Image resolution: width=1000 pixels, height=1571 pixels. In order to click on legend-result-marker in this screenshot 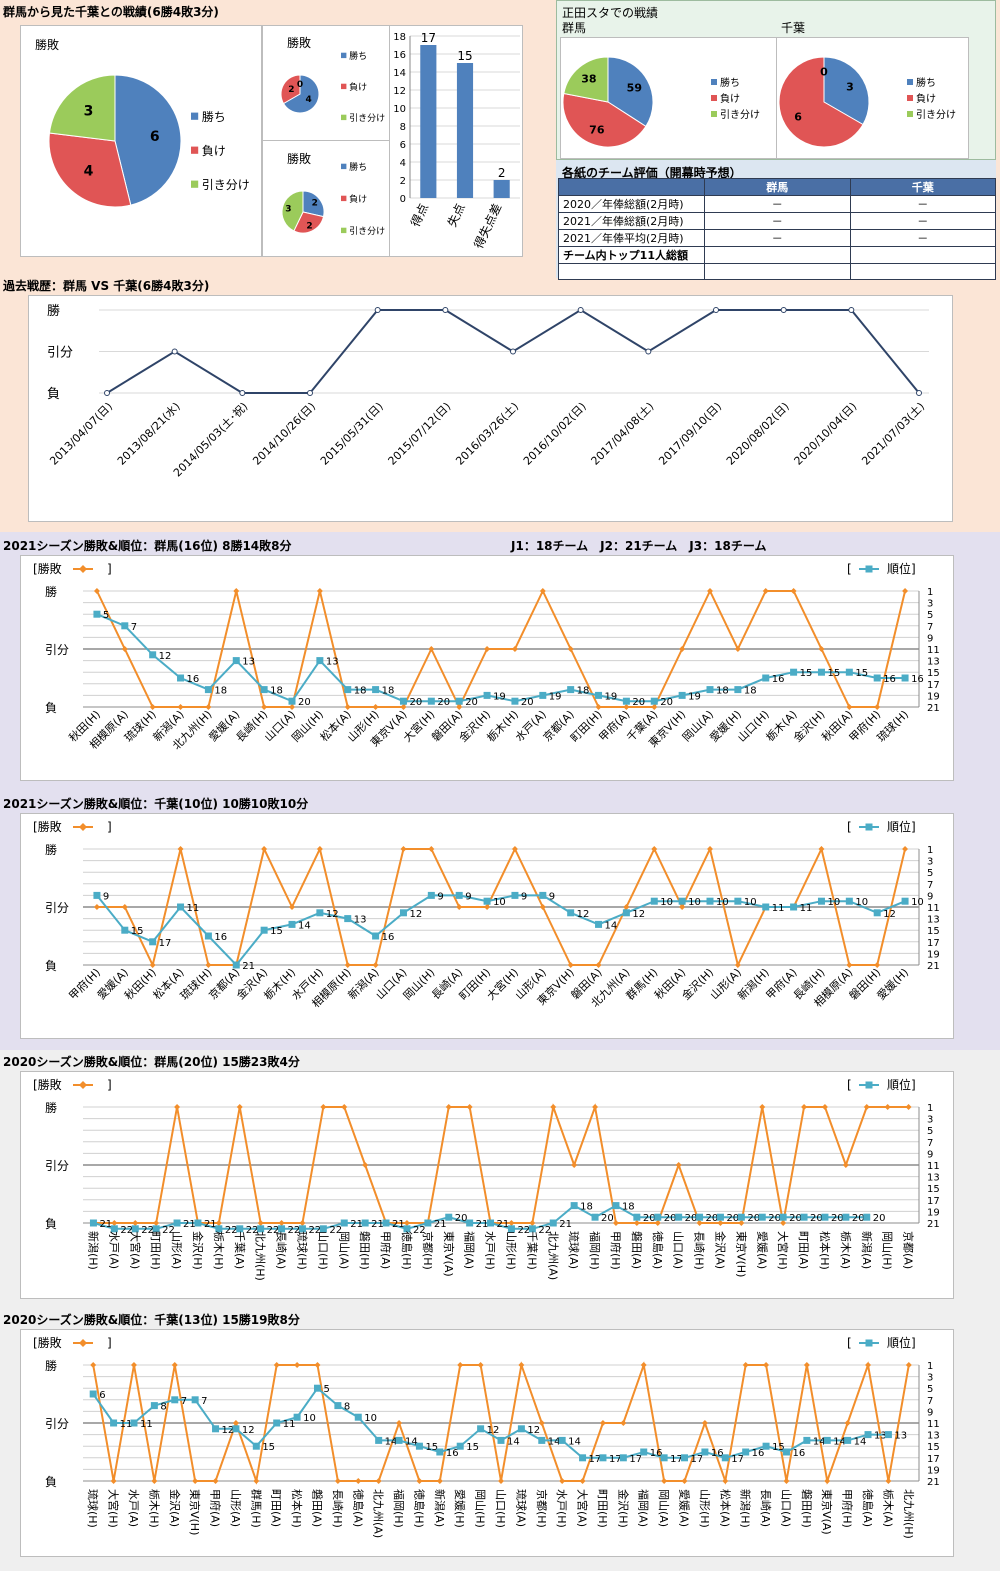, I will do `click(83, 1343)`.